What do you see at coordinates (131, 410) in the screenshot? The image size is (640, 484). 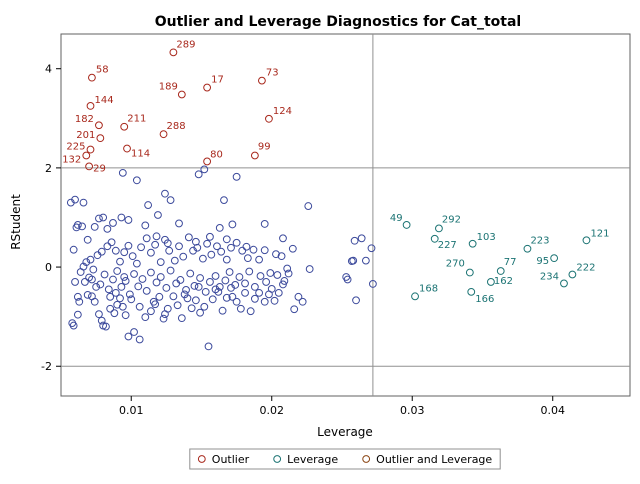 I see `x-tick-label: 0.01` at bounding box center [131, 410].